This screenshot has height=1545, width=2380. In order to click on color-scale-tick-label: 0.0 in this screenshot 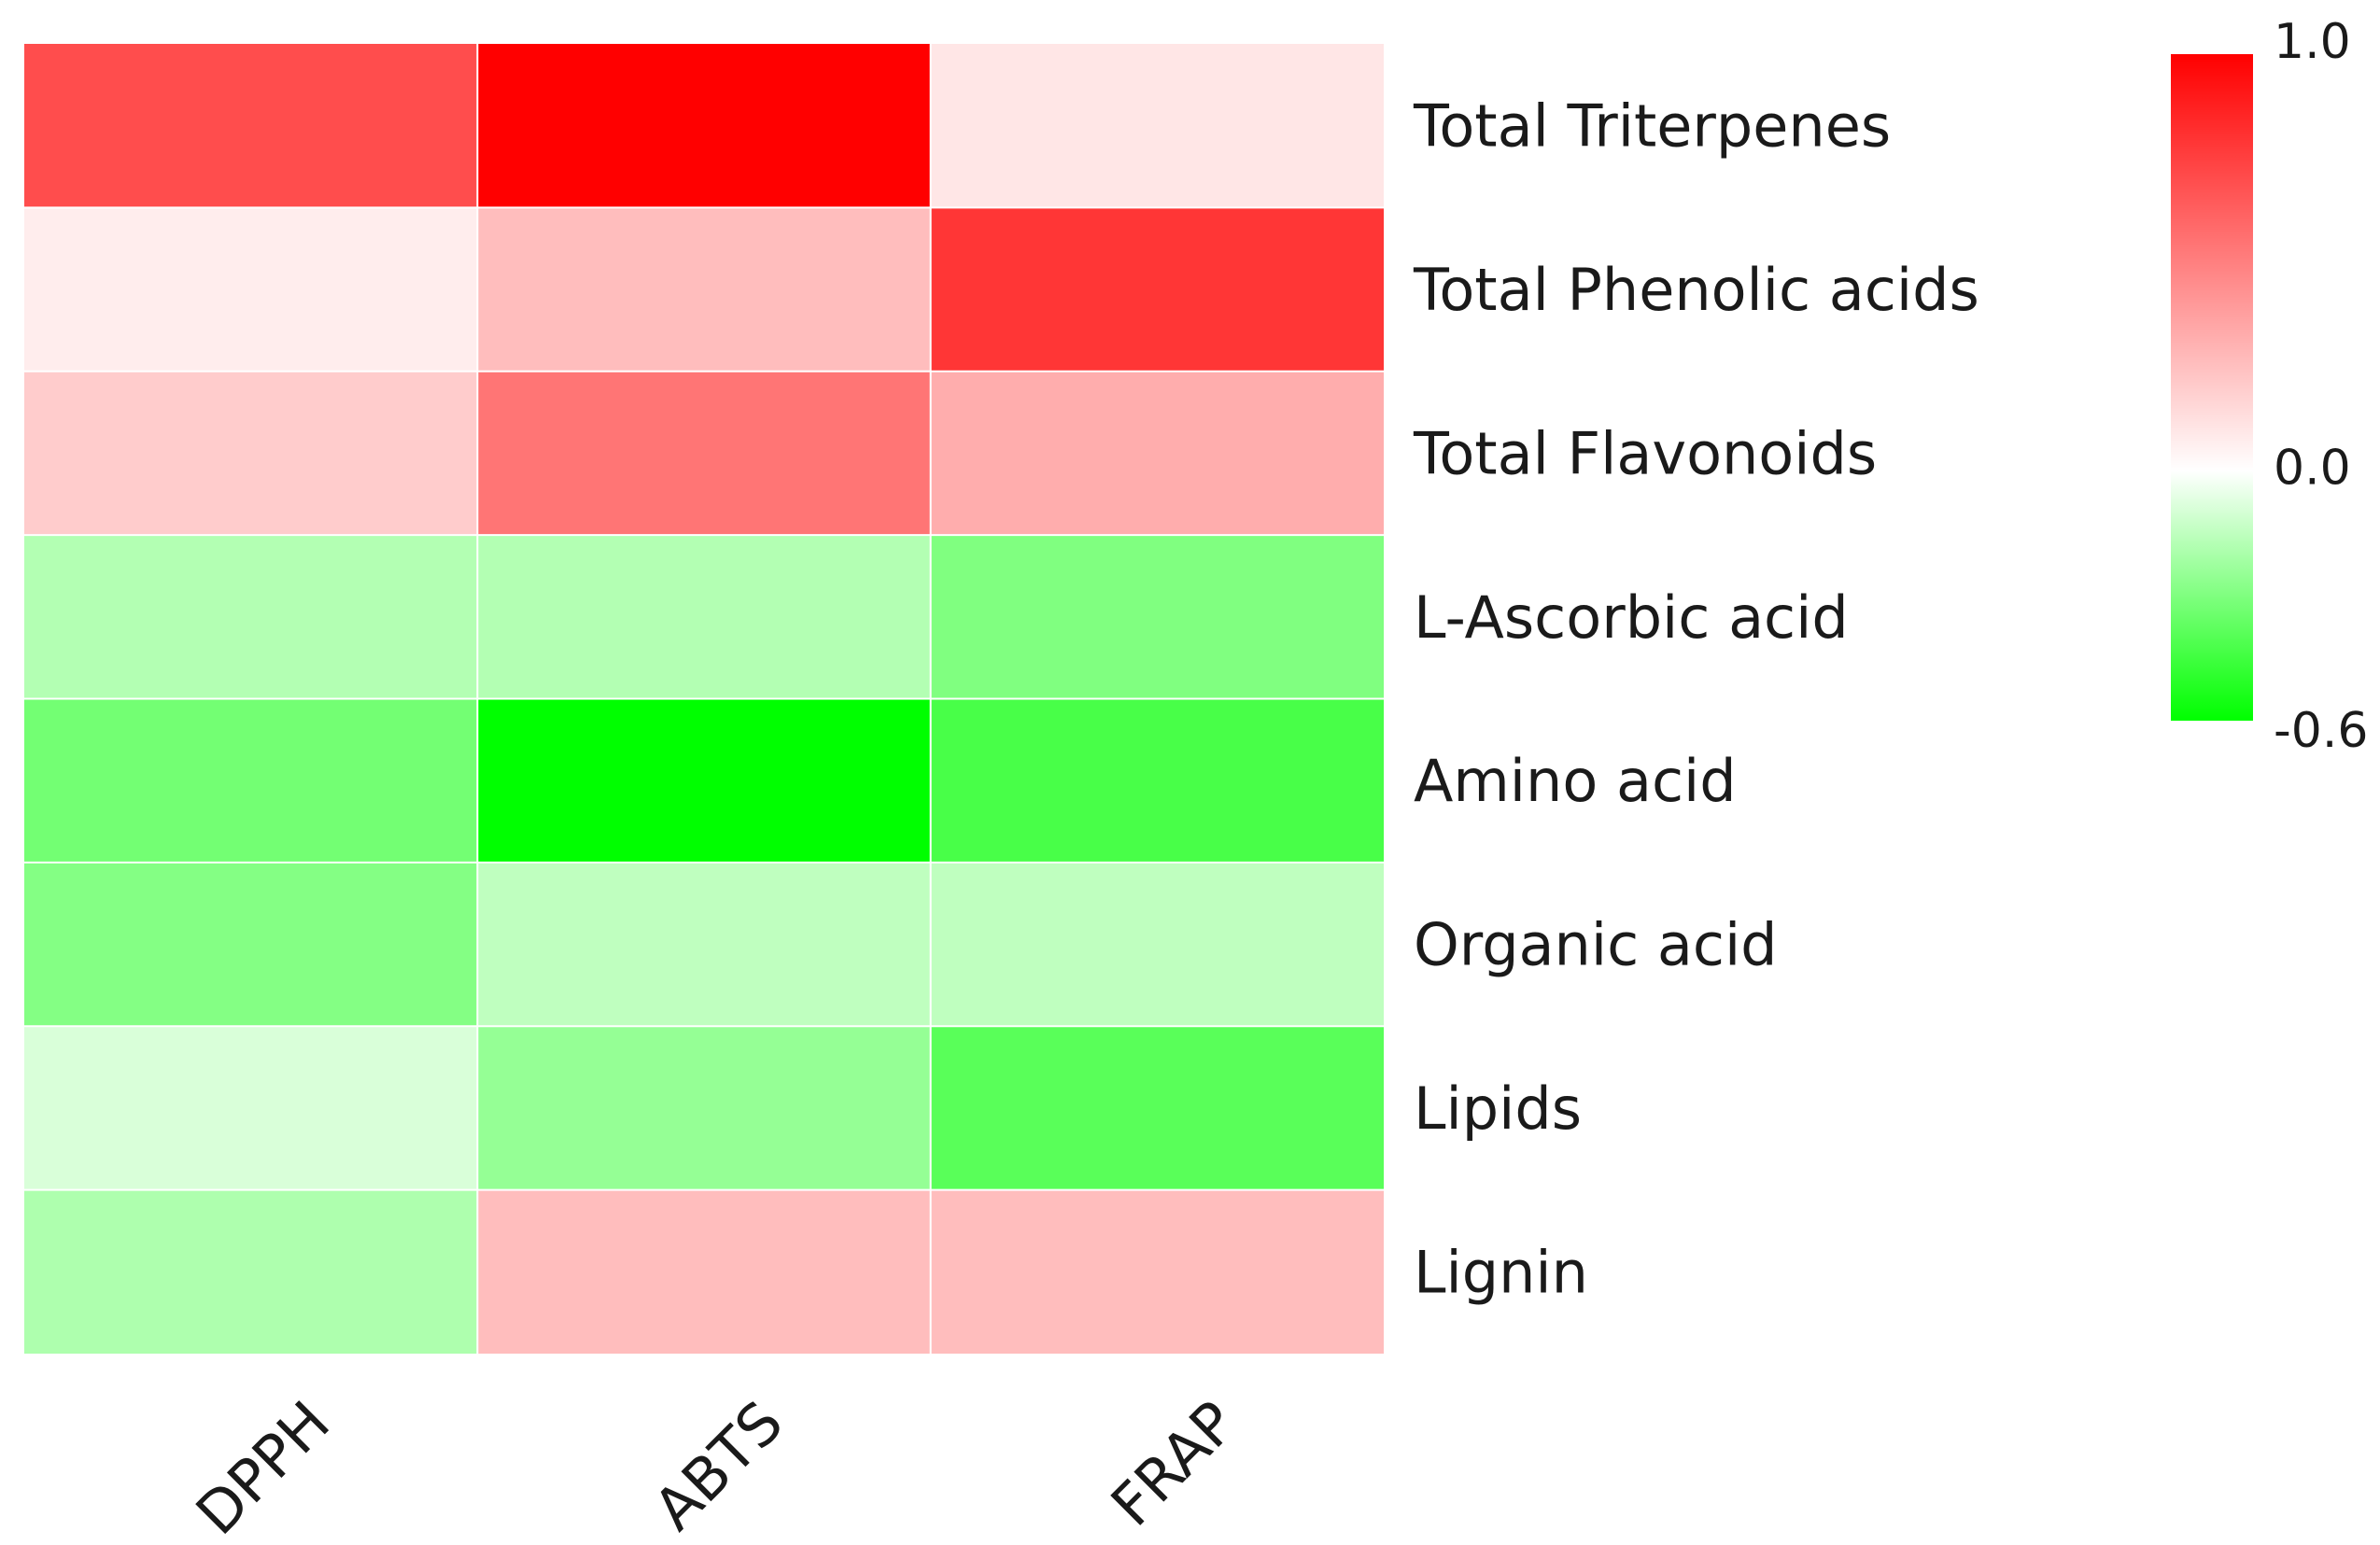, I will do `click(2312, 468)`.